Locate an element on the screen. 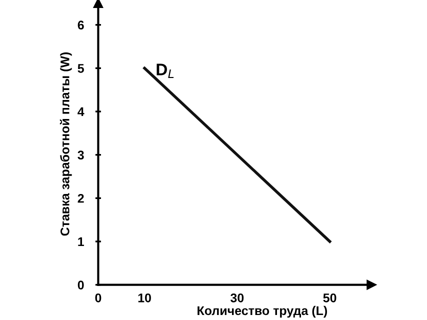 The width and height of the screenshot is (427, 320). x-tick-label: 10 is located at coordinates (144, 297).